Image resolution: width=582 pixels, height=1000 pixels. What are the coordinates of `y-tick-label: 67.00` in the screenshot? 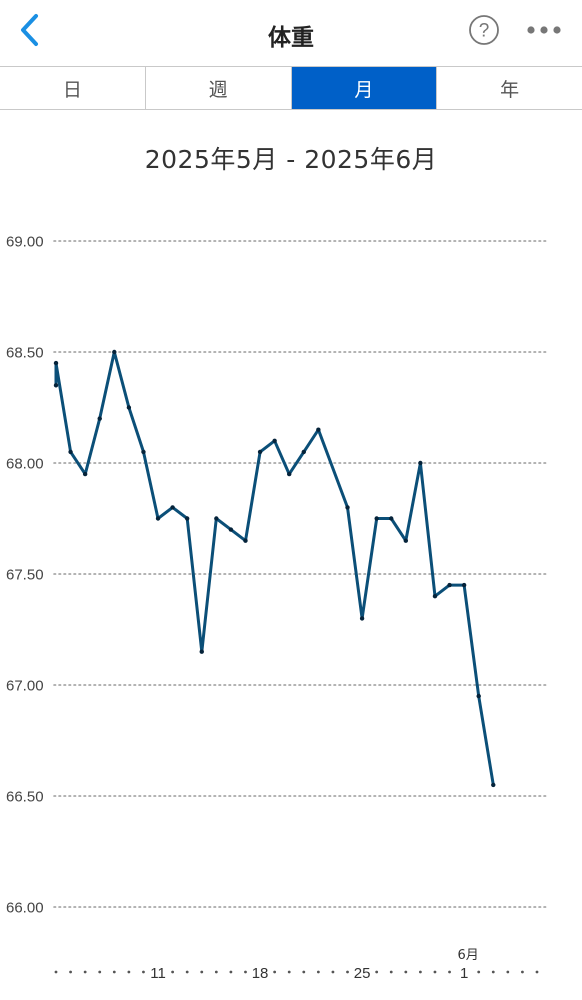 It's located at (25, 686).